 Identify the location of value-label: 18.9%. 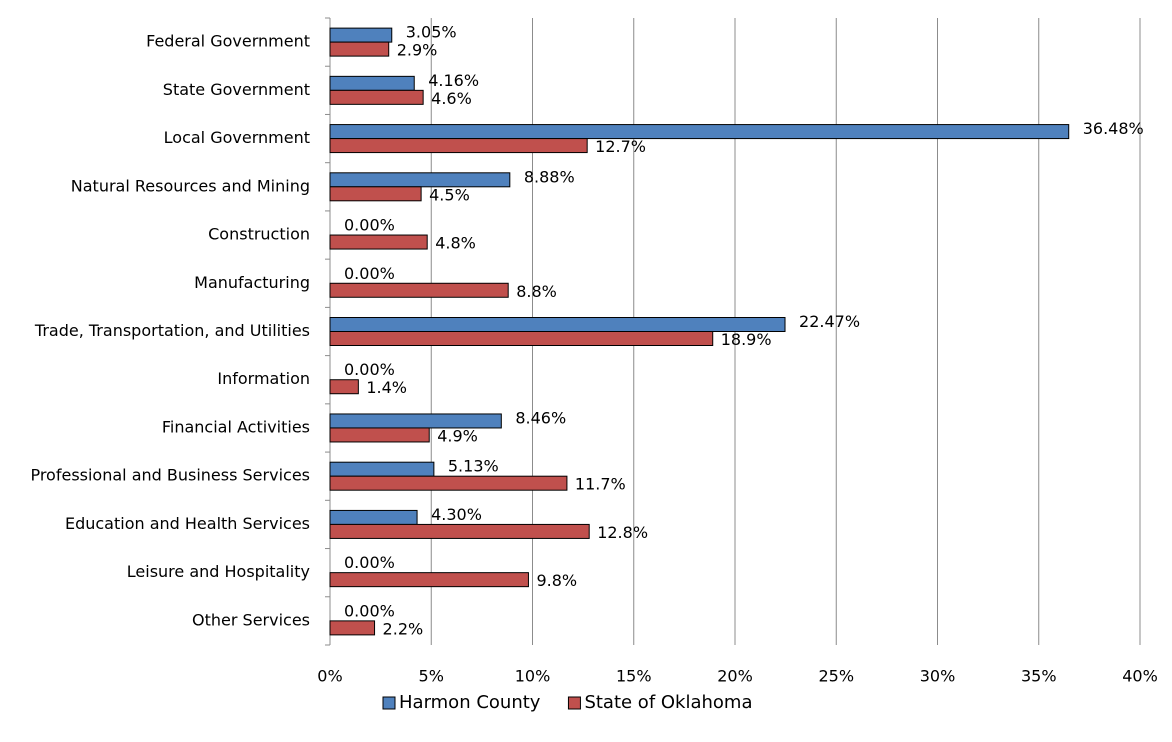
(746, 339).